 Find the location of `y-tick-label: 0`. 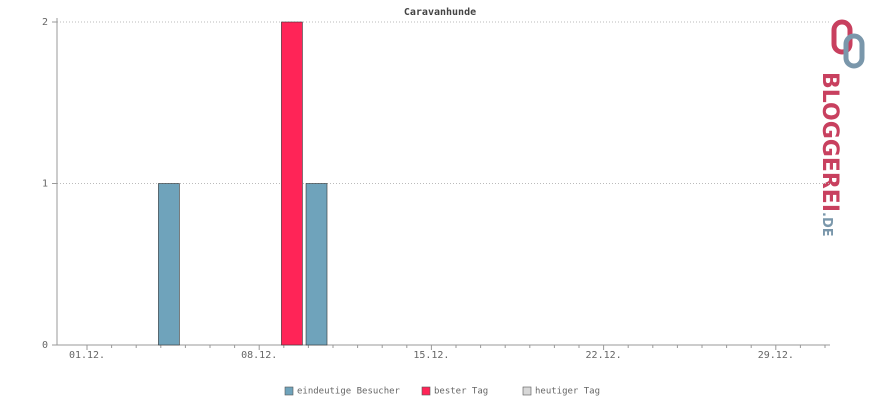

y-tick-label: 0 is located at coordinates (45, 345).